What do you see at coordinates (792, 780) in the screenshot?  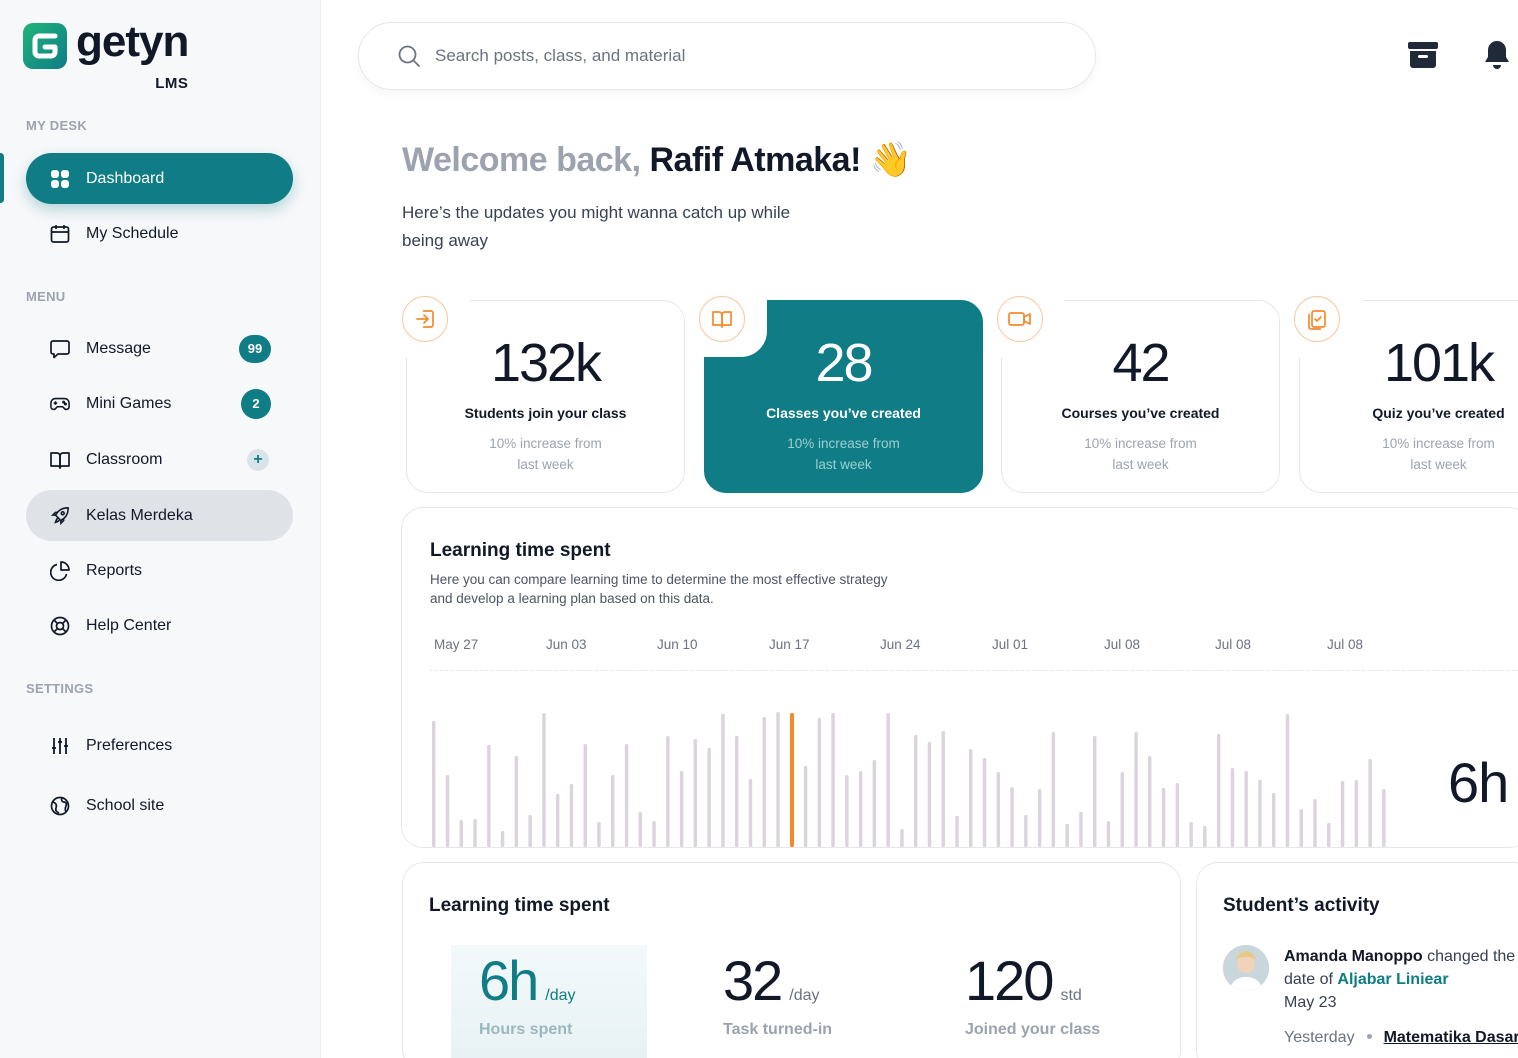 I see `chart-bar-highlighted` at bounding box center [792, 780].